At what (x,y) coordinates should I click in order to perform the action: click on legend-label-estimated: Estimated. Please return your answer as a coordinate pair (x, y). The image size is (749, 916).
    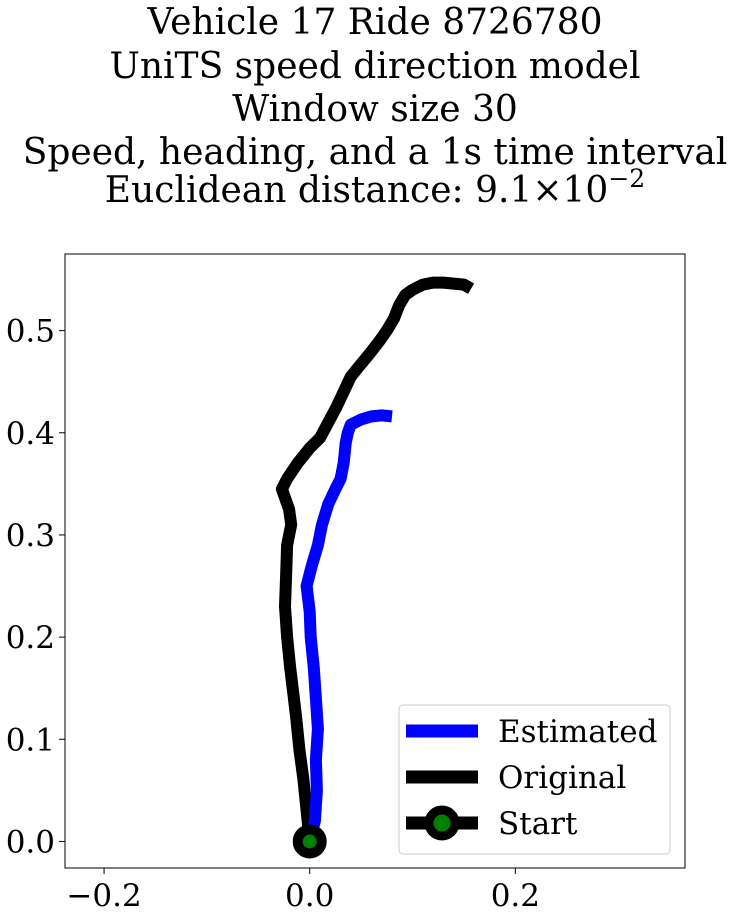
    Looking at the image, I should click on (577, 732).